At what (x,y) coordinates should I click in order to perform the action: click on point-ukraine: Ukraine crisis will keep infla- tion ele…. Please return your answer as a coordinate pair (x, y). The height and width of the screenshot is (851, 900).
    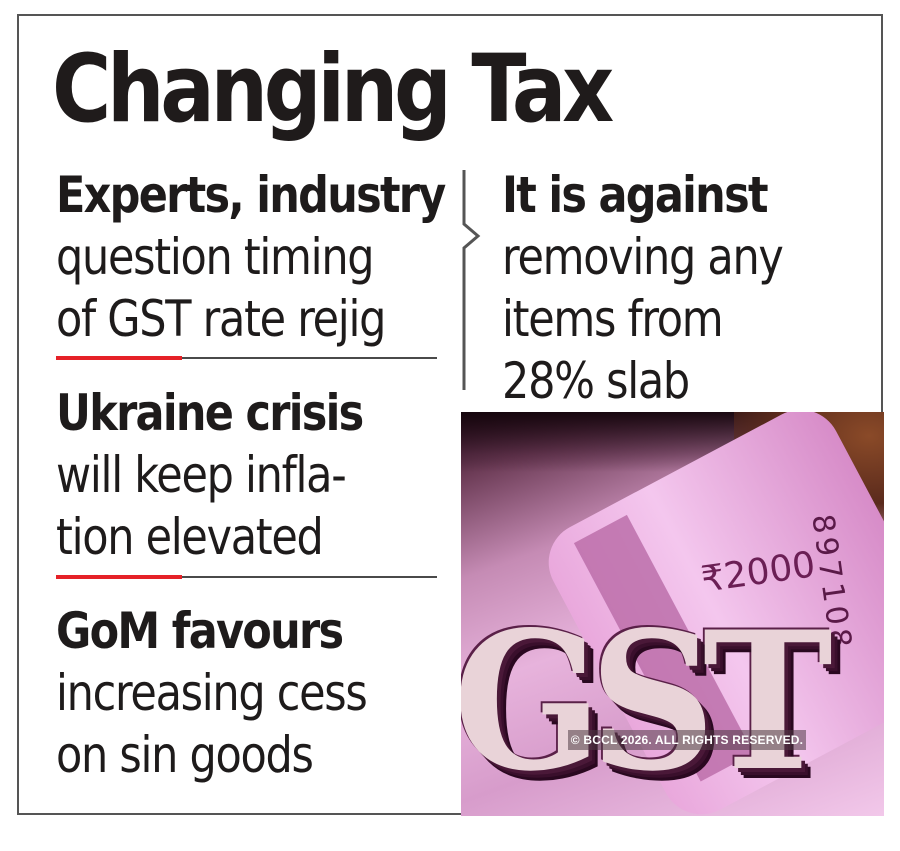
    Looking at the image, I should click on (256, 475).